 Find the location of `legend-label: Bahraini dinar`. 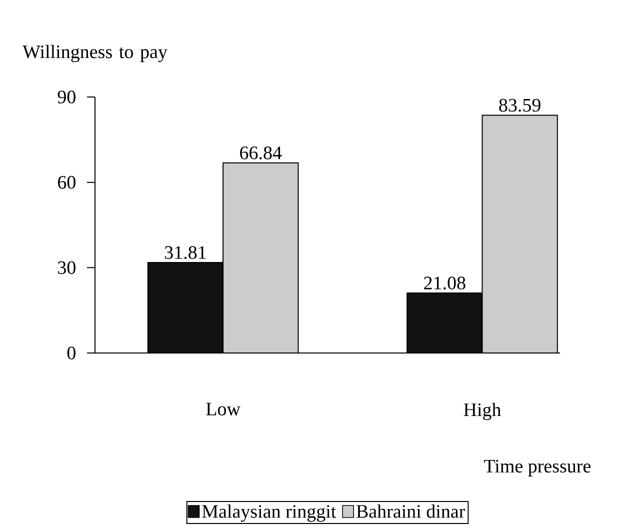

legend-label: Bahraini dinar is located at coordinates (411, 511).